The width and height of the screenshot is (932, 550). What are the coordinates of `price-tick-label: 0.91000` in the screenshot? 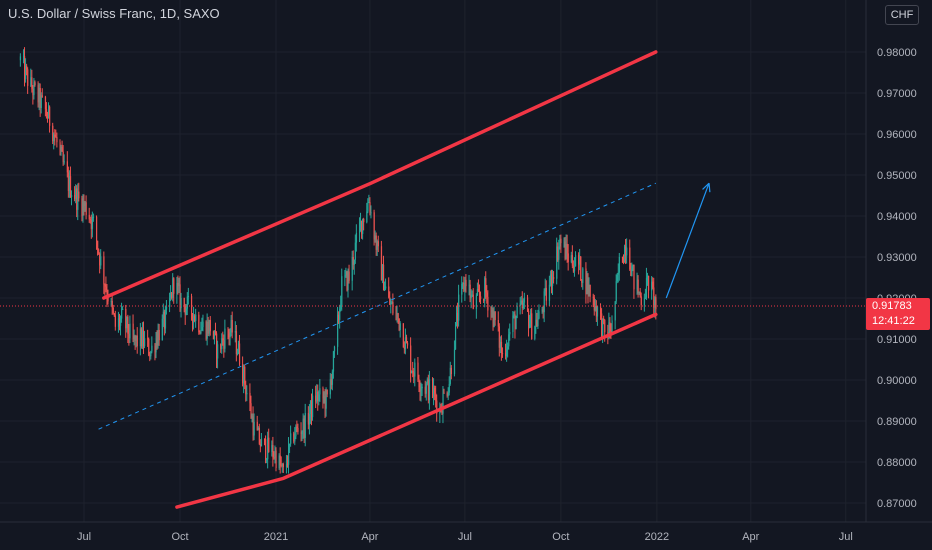 It's located at (897, 340).